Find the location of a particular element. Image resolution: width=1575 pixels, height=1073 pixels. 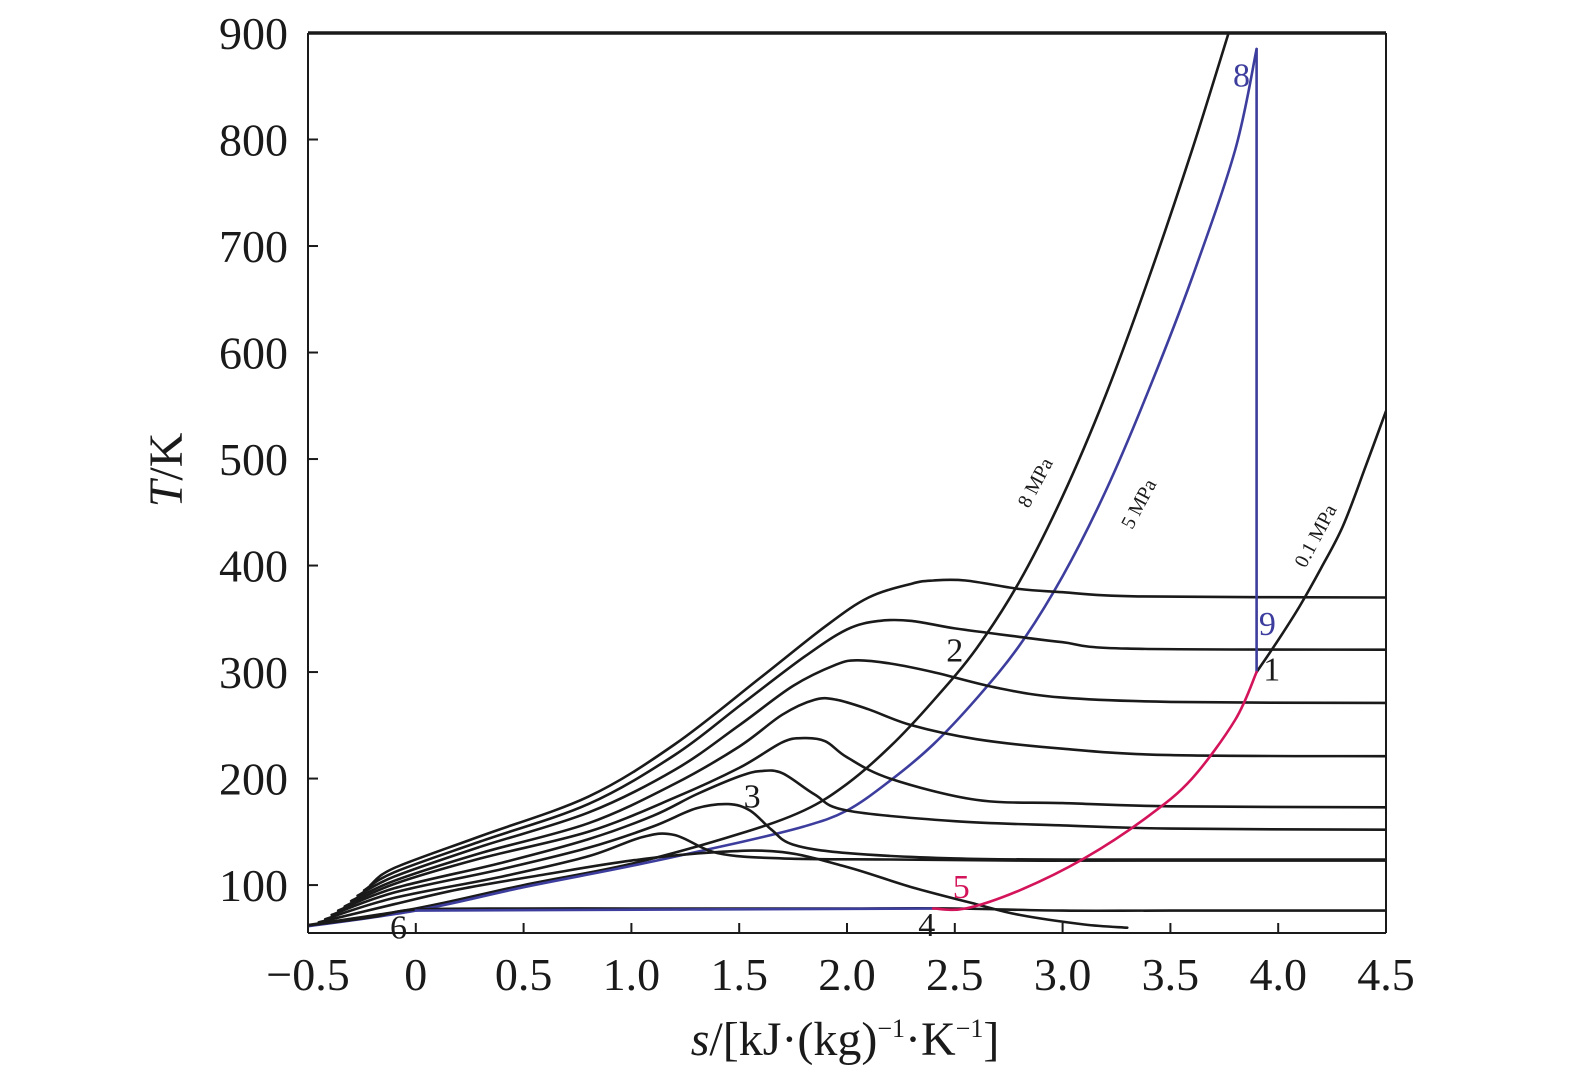

y-tick-label: 900 is located at coordinates (253, 33).